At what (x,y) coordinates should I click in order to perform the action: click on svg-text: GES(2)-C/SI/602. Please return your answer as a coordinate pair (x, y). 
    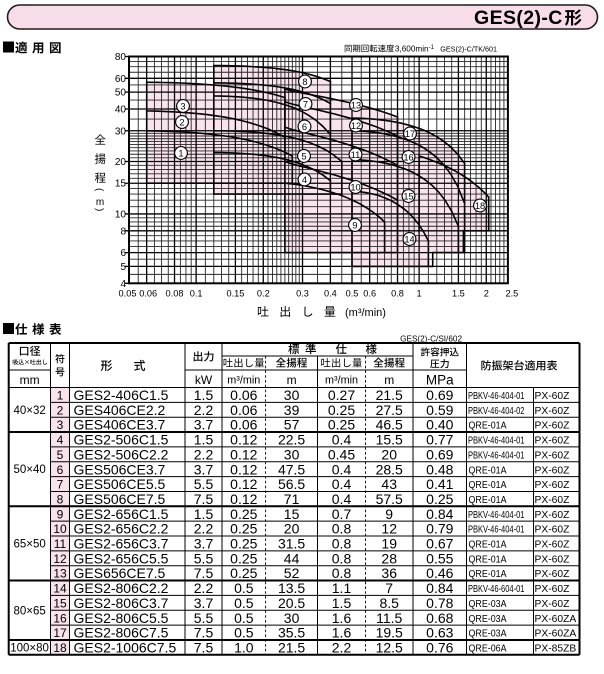
    Looking at the image, I should click on (431, 339).